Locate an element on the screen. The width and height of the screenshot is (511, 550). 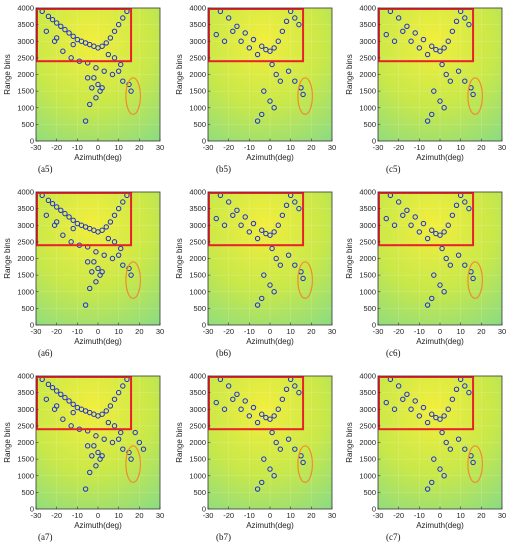
roi-box is located at coordinates (426, 403).